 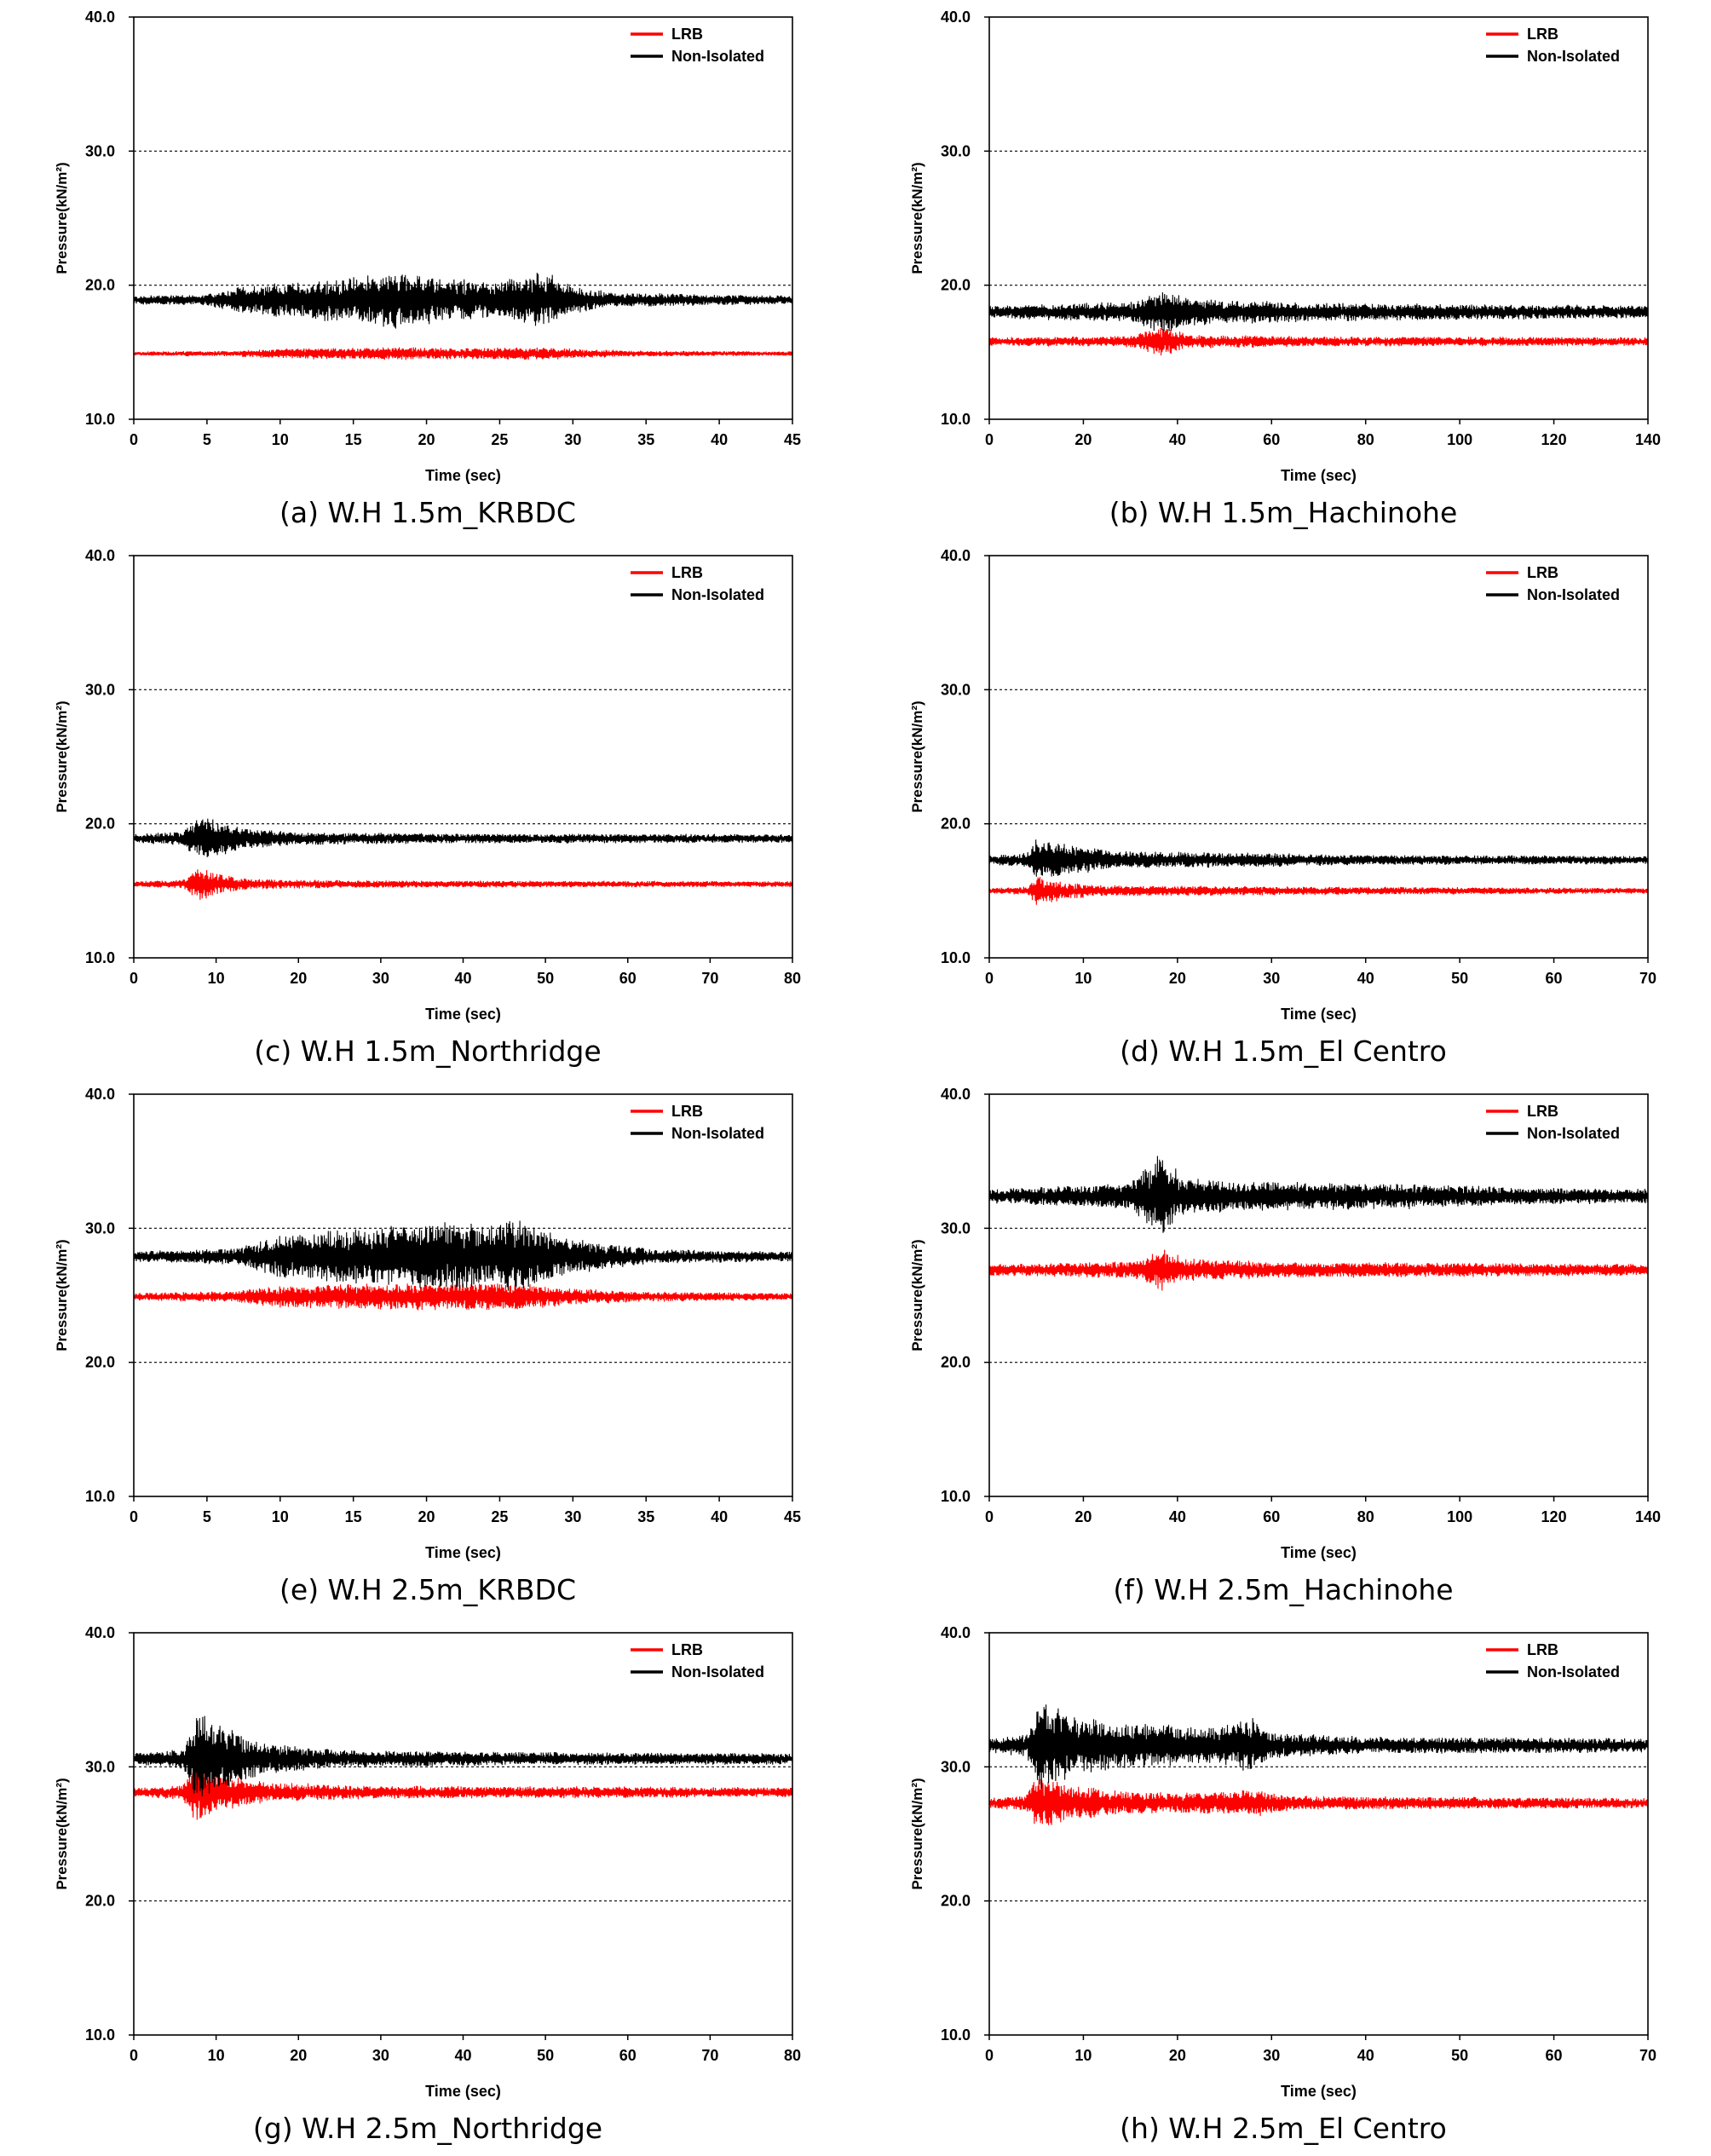 What do you see at coordinates (1284, 1590) in the screenshot?
I see `figure-caption: (f) W.H 2.5m_Hachinohe` at bounding box center [1284, 1590].